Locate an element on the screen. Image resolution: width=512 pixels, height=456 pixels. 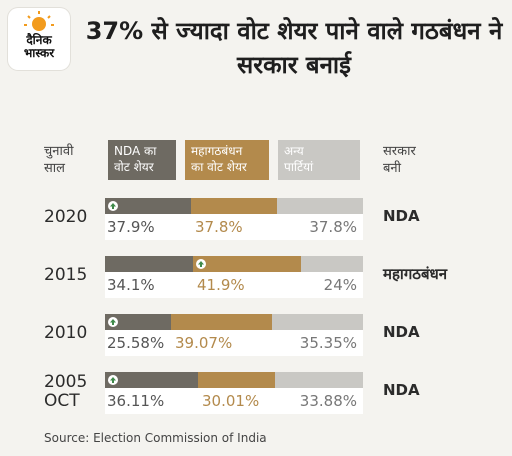
value-label-mgb: 30.01% is located at coordinates (231, 401).